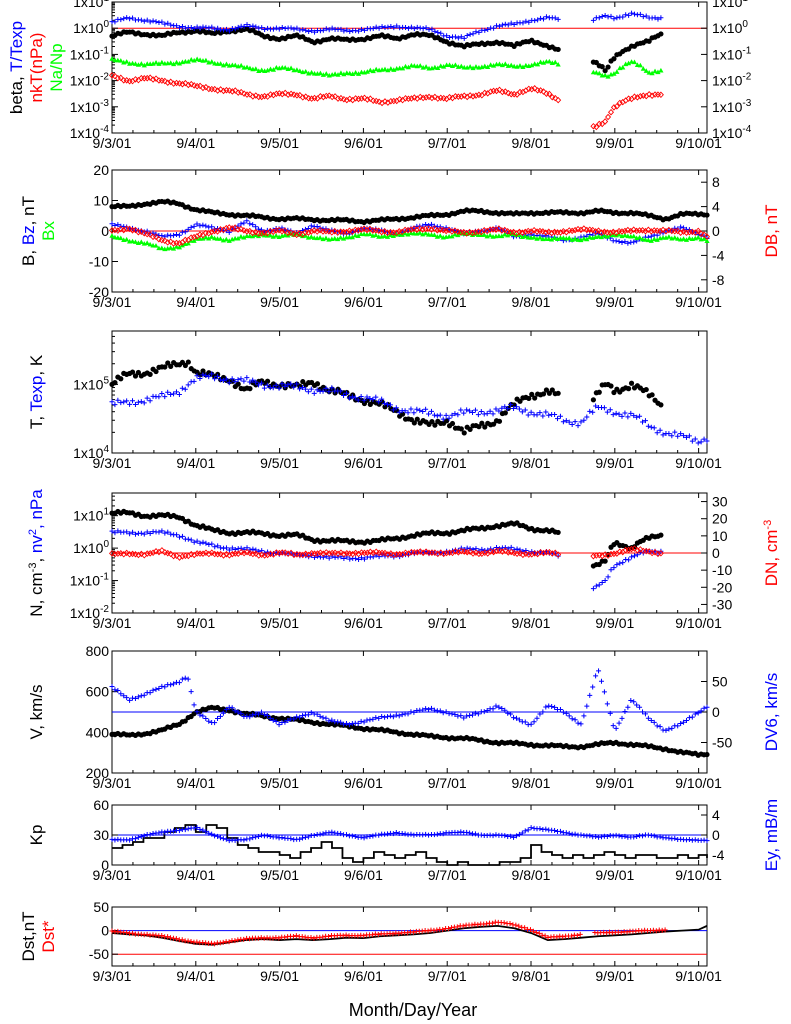 Image resolution: width=791 pixels, height=1024 pixels. What do you see at coordinates (720, 502) in the screenshot?
I see `density-right-y-tick-label: 30` at bounding box center [720, 502].